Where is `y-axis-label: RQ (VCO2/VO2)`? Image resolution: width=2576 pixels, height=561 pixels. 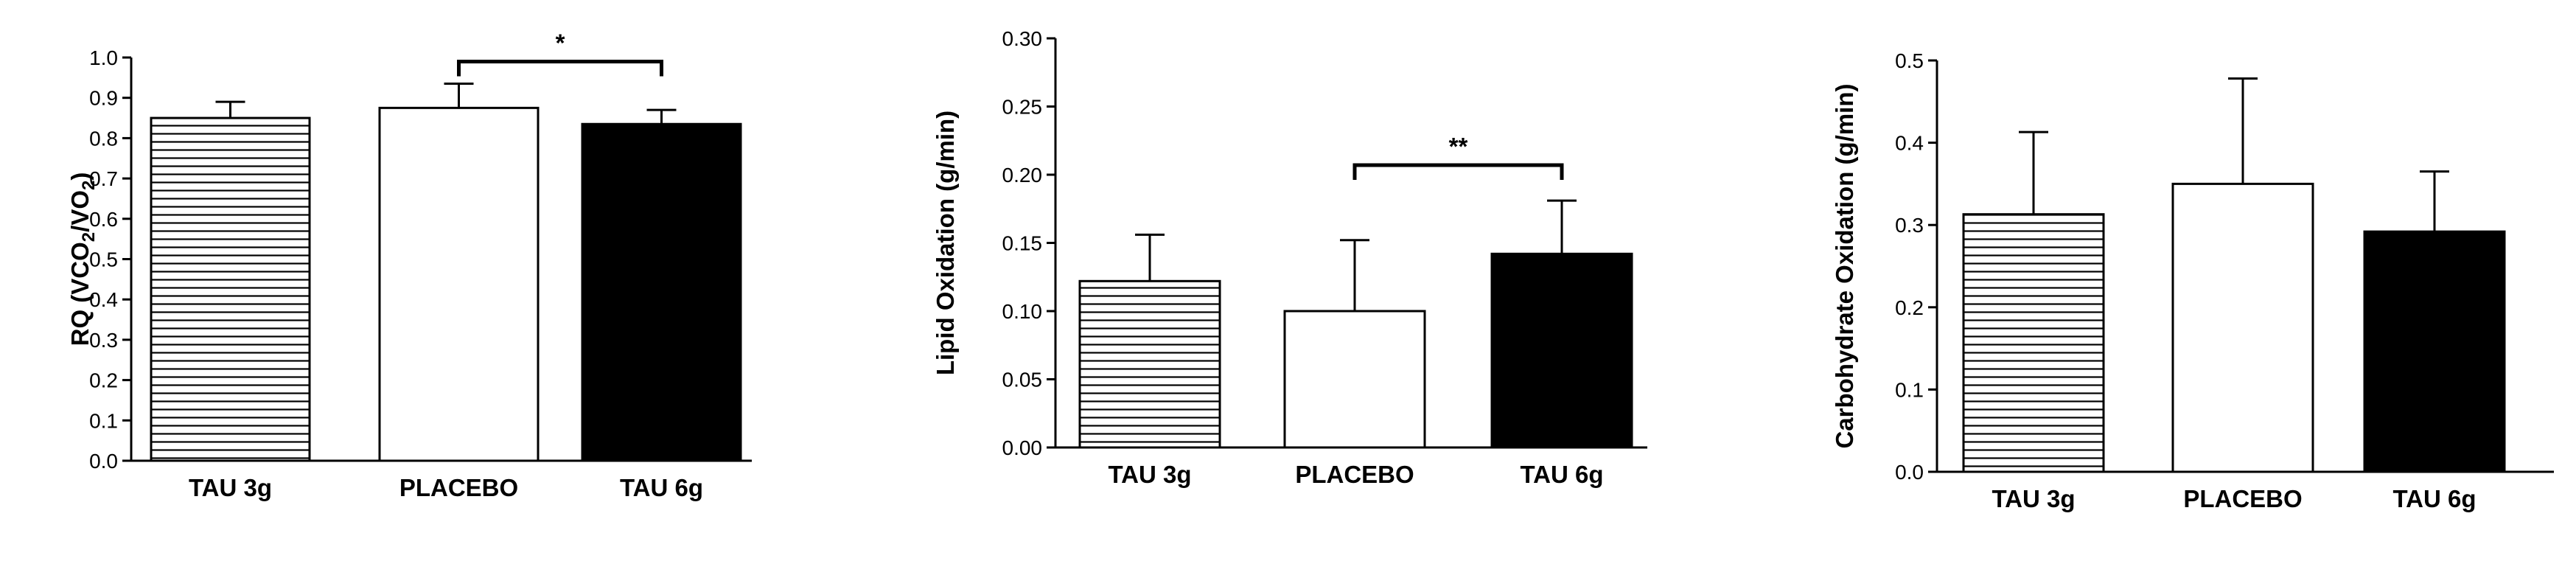
y-axis-label: RQ (VCO2/VO2) is located at coordinates (82, 259).